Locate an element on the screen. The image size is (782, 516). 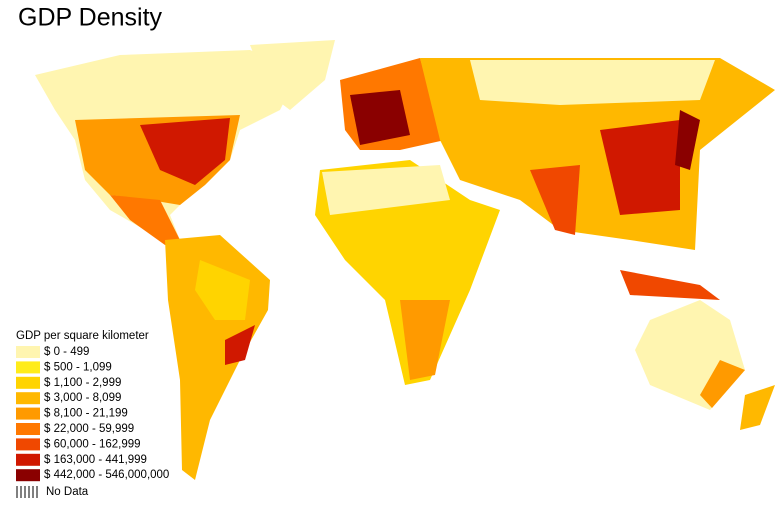
africa is located at coordinates (407, 272).